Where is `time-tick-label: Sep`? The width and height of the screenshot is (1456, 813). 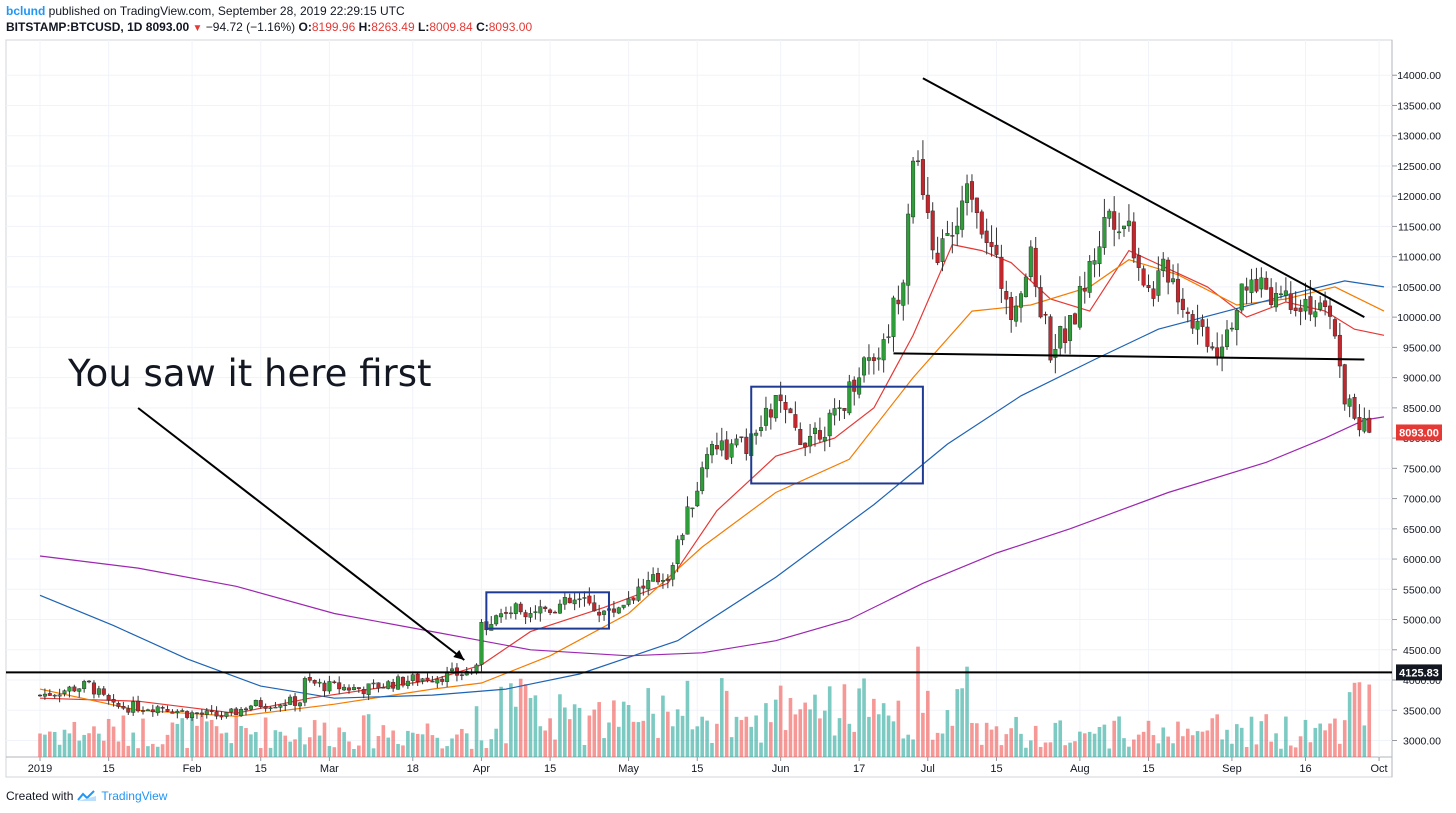
time-tick-label: Sep is located at coordinates (1232, 769).